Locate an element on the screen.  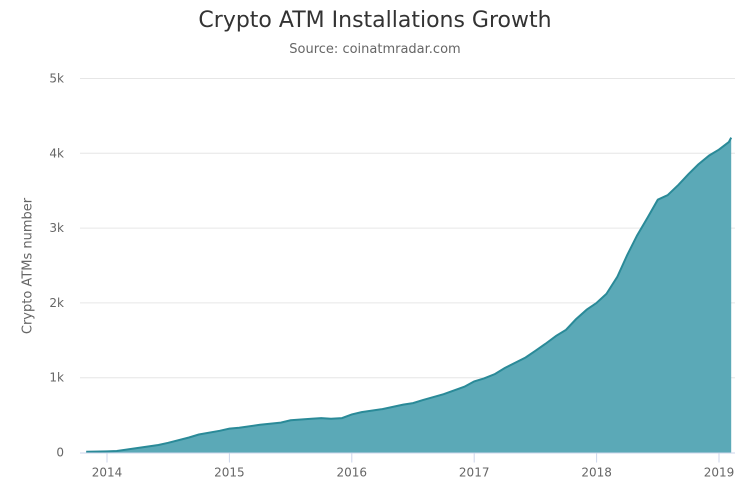
x-tick-label: 2014 is located at coordinates (107, 473).